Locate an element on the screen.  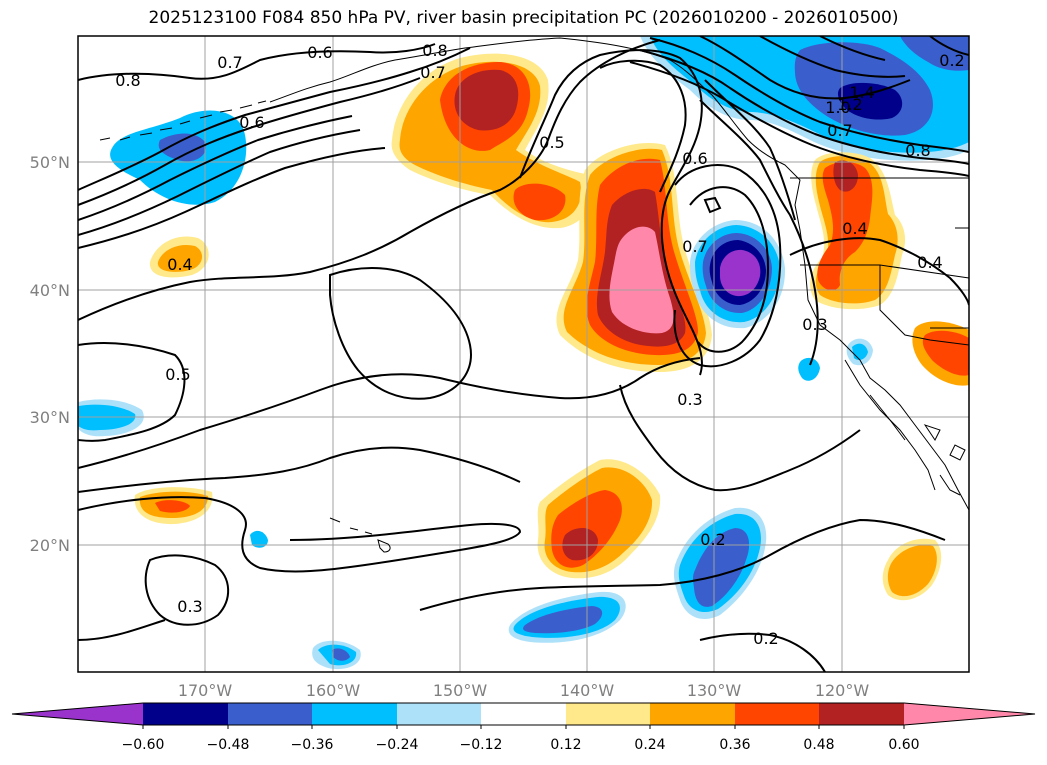
colorbar-tick-label: 0.24 is located at coordinates (649, 745).